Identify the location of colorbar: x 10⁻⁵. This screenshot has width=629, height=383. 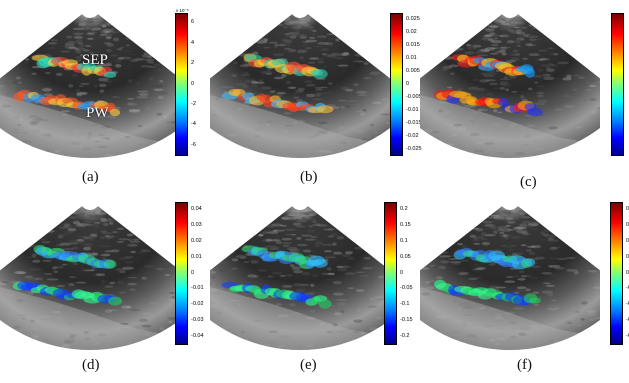
(182, 82).